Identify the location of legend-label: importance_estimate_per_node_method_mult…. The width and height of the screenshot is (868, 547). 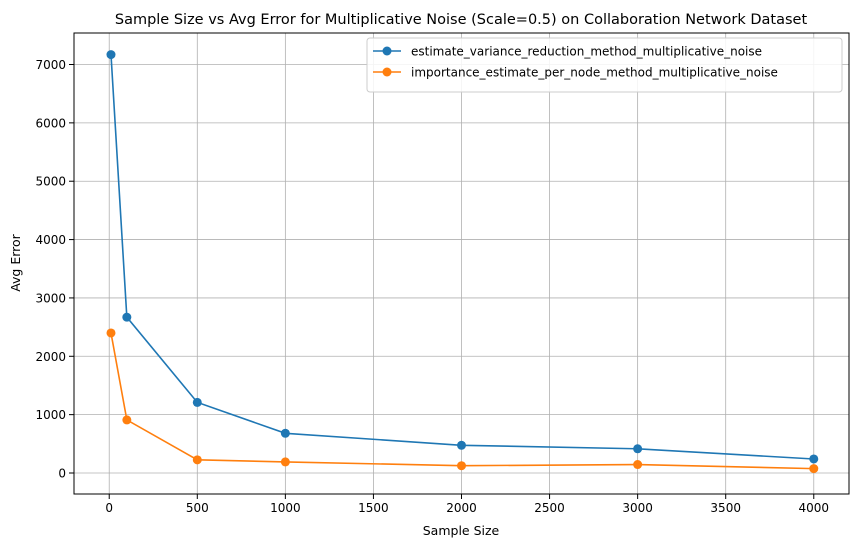
(594, 73).